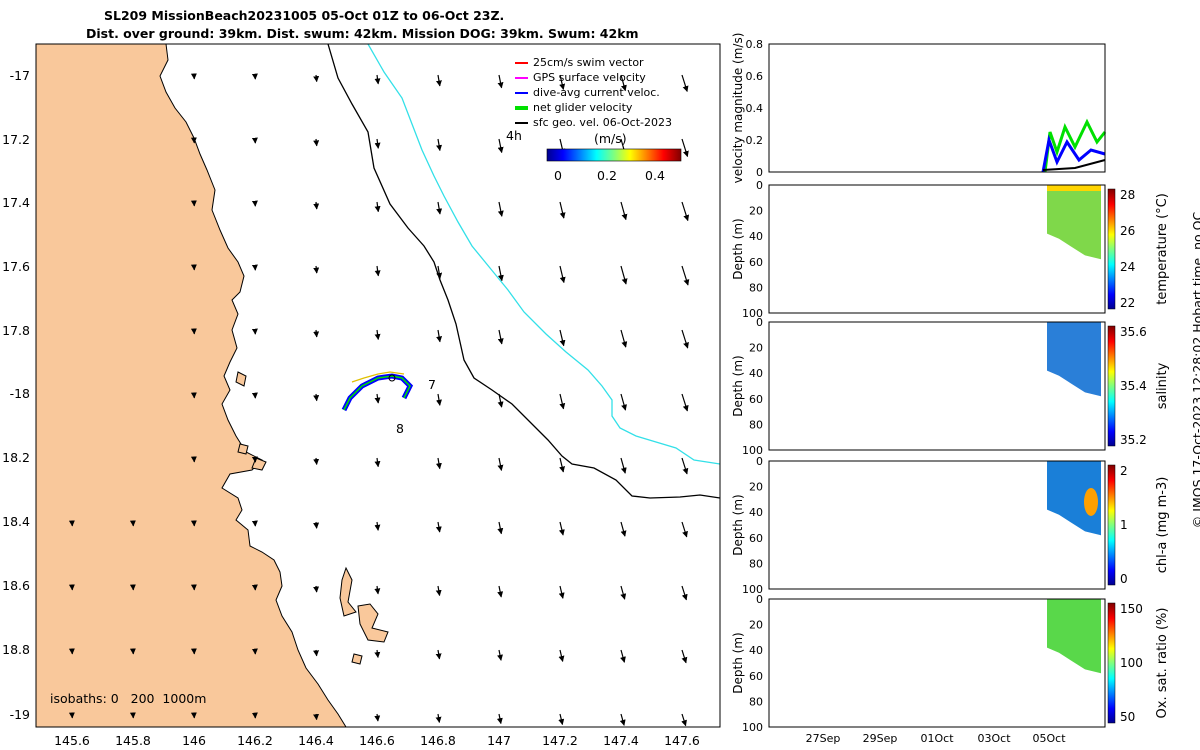 This screenshot has width=1200, height=750. Describe the element at coordinates (558, 175) in the screenshot. I see `colorbar-tick: 0` at that location.